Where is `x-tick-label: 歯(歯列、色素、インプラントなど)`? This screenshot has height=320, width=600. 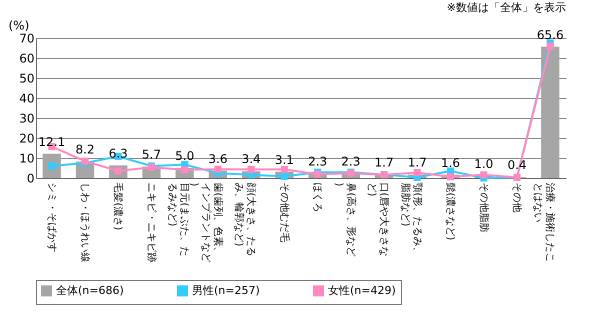
x-tick-label: 歯(歯列、色素、インプラントなど) is located at coordinates (206, 222).